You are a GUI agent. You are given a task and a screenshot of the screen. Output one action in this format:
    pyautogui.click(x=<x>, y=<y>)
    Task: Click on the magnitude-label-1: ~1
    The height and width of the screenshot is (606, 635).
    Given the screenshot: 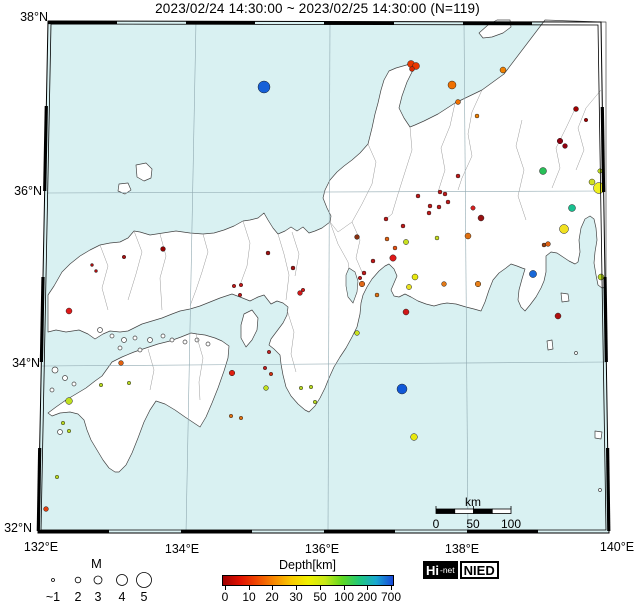 What is the action you would take?
    pyautogui.click(x=53, y=597)
    